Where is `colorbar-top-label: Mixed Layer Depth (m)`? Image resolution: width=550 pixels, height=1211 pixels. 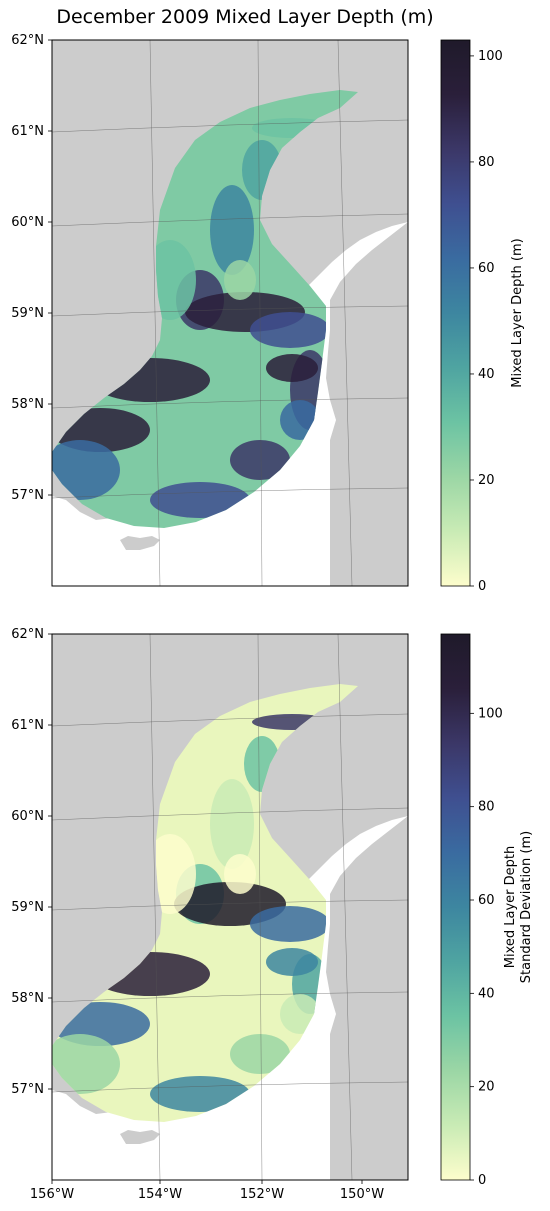 colorbar-top-label: Mixed Layer Depth (m) is located at coordinates (517, 312).